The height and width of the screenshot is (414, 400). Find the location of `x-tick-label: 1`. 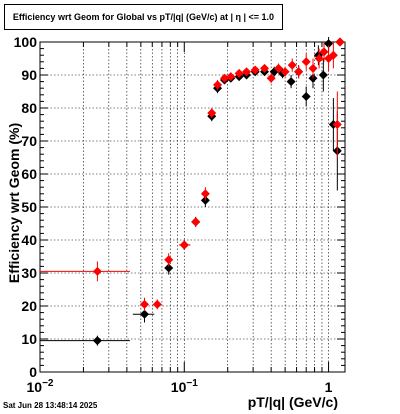

x-tick-label: 1 is located at coordinates (329, 387).